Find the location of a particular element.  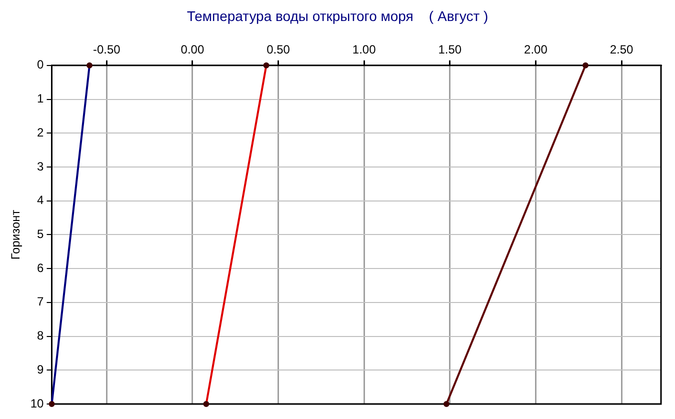

x-tick-label: 1.50 is located at coordinates (450, 49).